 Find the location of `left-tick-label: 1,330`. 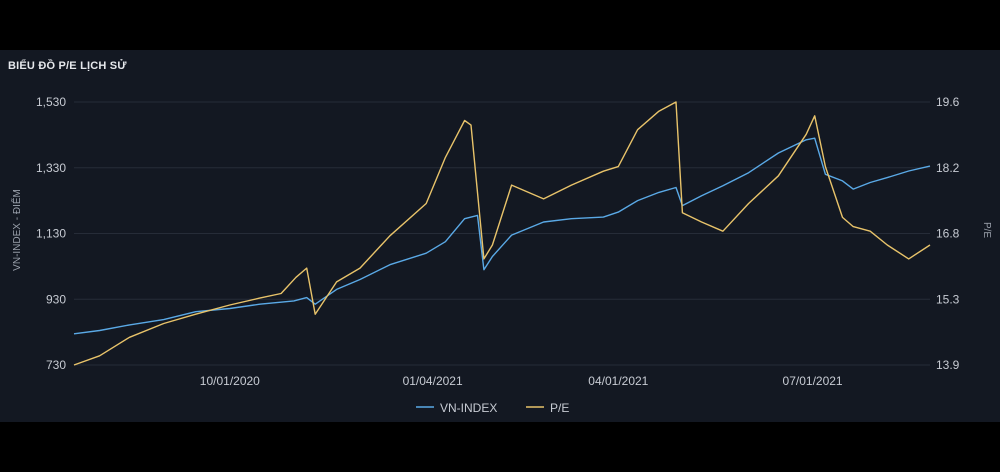

left-tick-label: 1,330 is located at coordinates (51, 168).